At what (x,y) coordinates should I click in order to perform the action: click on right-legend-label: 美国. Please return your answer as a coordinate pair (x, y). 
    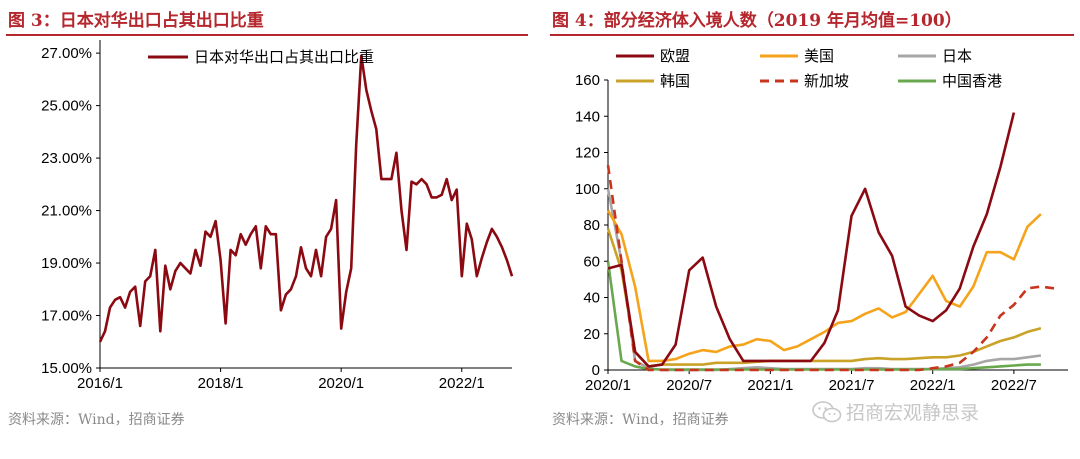
    Looking at the image, I should click on (819, 56).